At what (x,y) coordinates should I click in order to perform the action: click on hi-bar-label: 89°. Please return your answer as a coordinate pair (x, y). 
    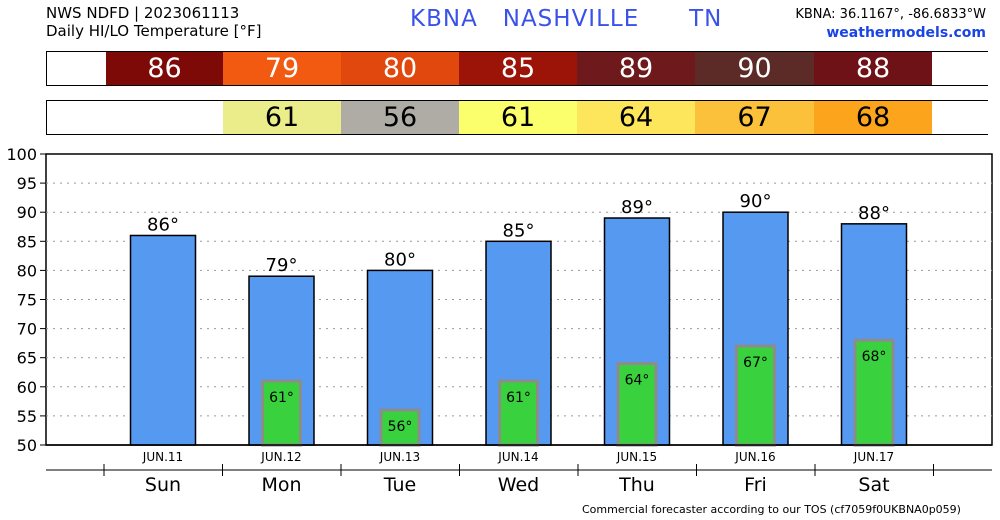
    Looking at the image, I should click on (637, 207).